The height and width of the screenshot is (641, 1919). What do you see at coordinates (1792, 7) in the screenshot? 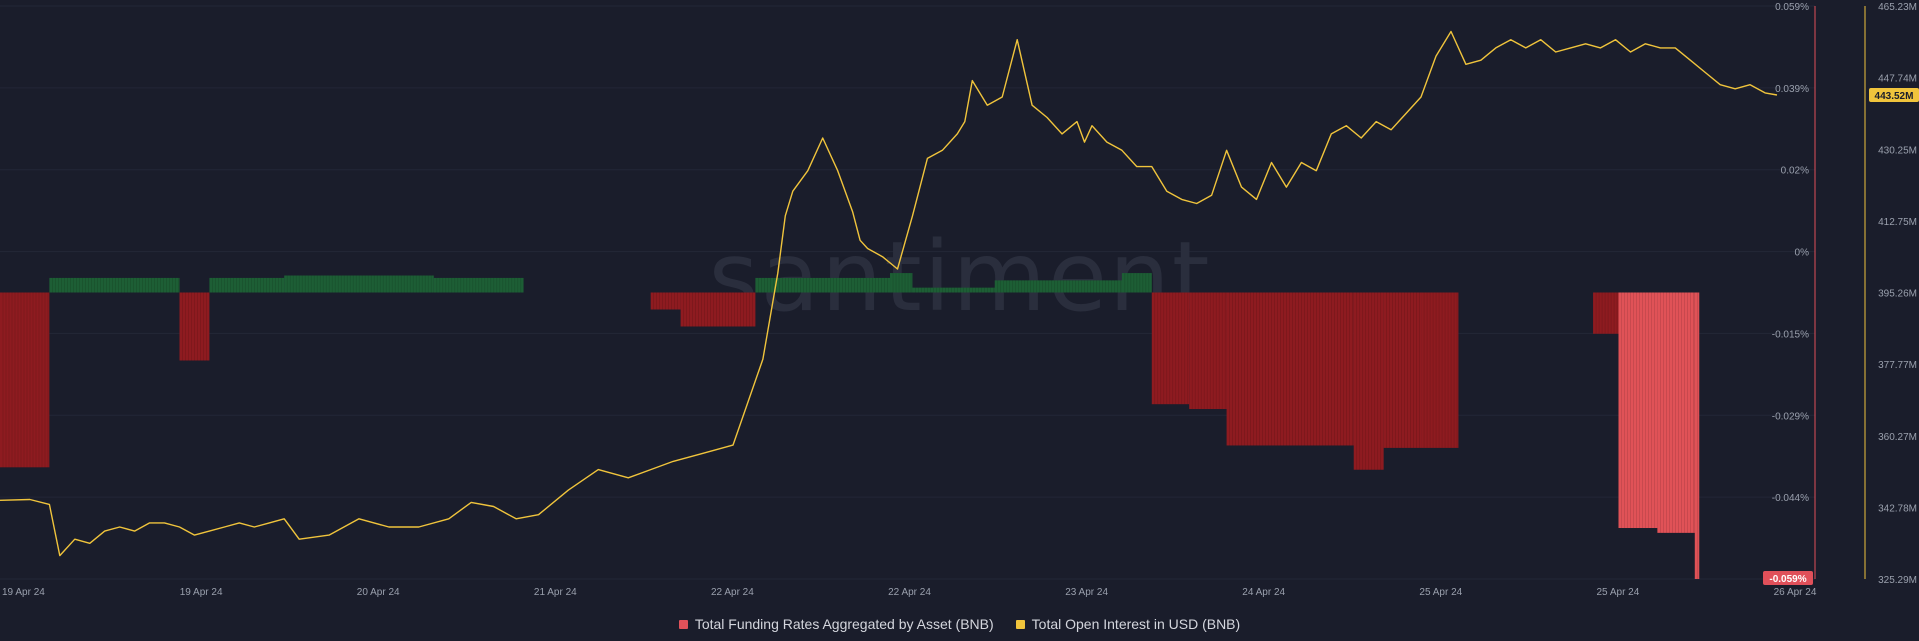
I see `left-axis-tick-label: 0.059%` at bounding box center [1792, 7].